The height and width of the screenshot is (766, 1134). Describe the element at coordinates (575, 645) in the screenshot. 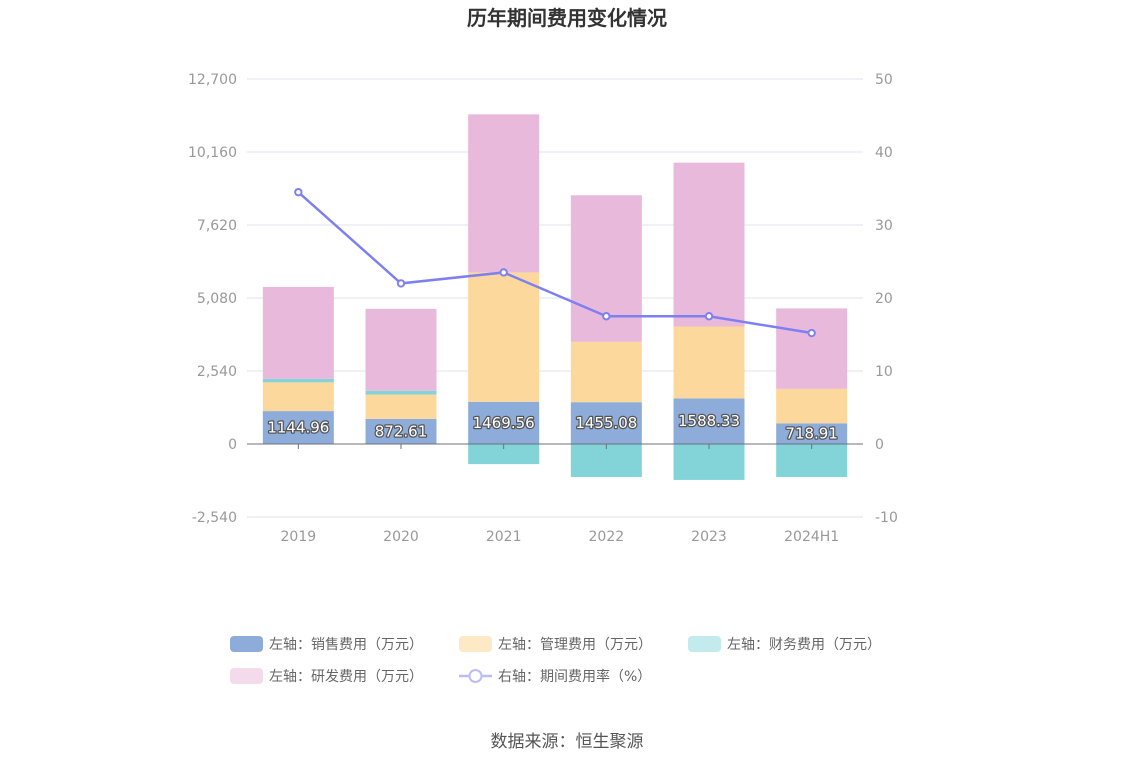

I see `legend-label: 左轴：管理费用（万元）` at that location.